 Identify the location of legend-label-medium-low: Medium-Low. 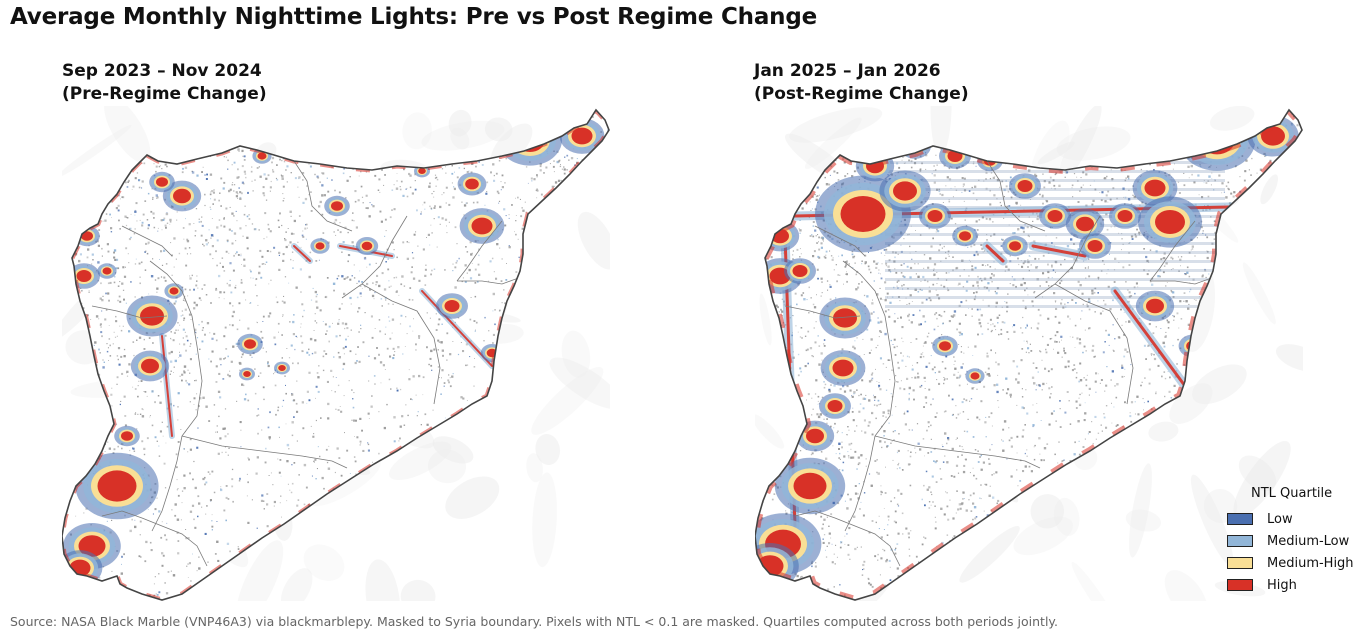
(1308, 541).